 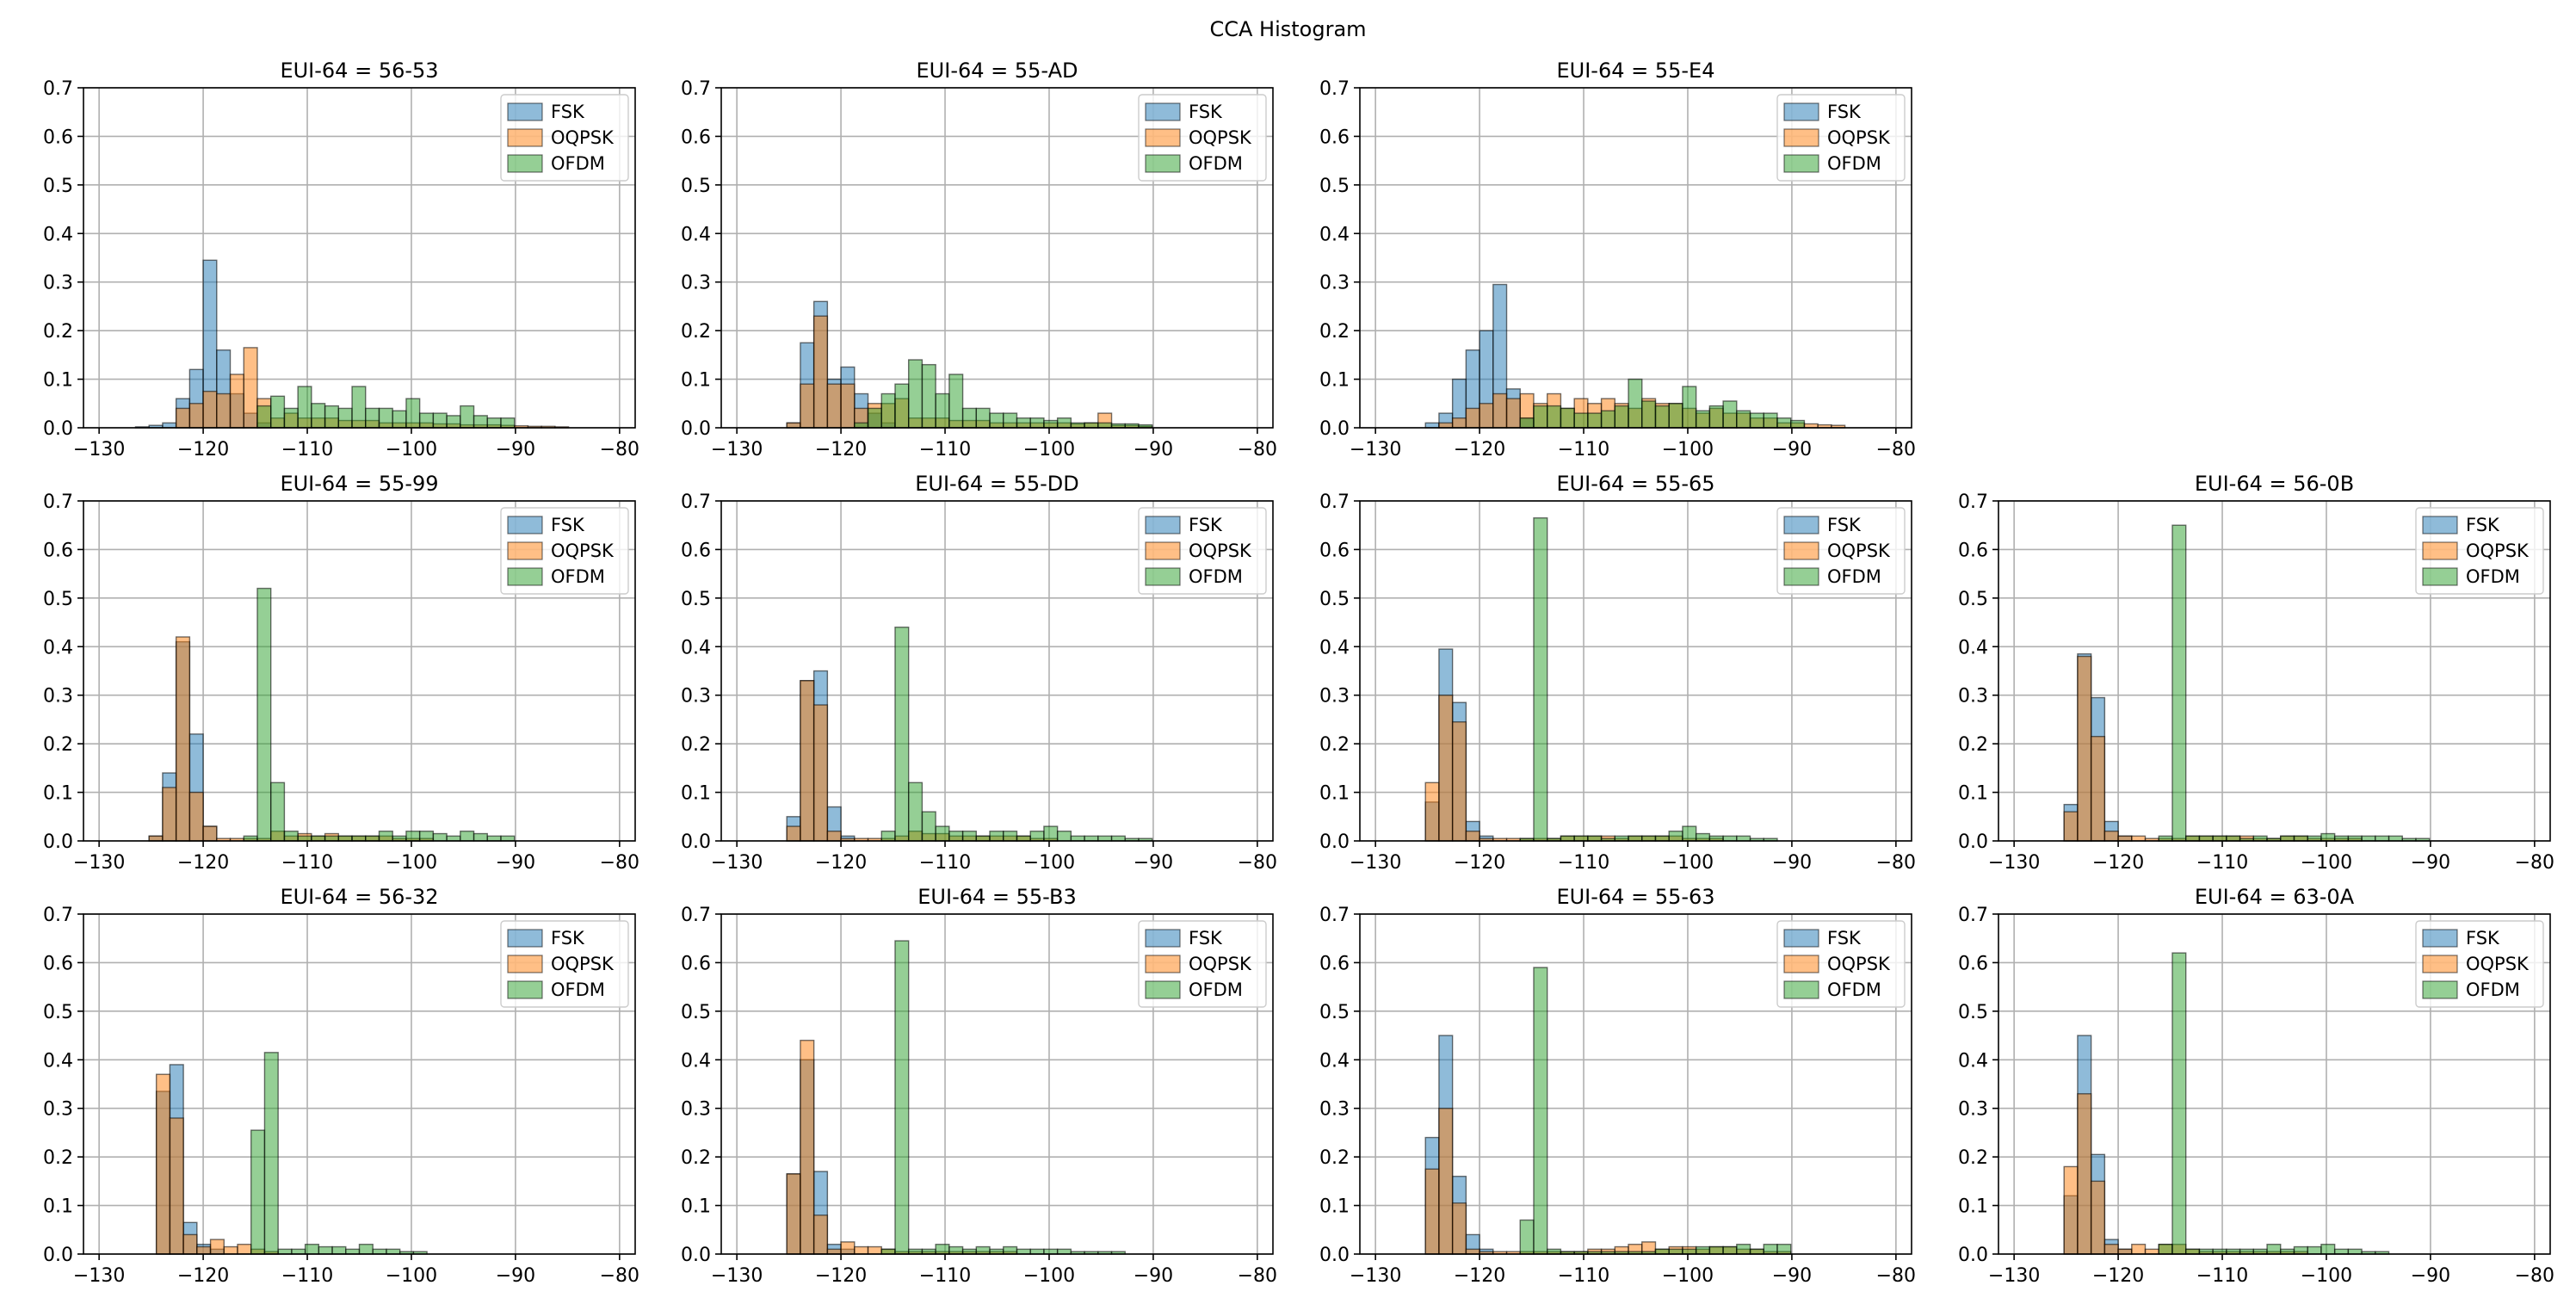 What do you see at coordinates (1257, 449) in the screenshot?
I see `x-tick-label: −80` at bounding box center [1257, 449].